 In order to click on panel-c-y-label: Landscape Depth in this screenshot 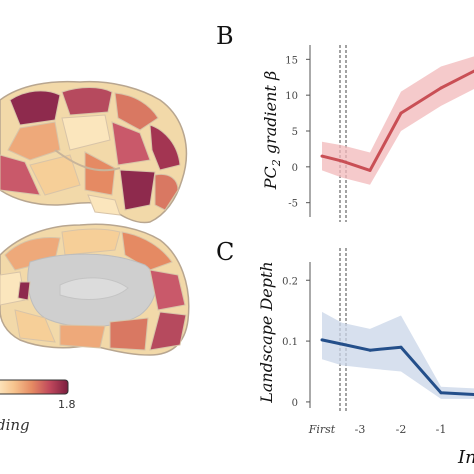, I will do `click(266, 332)`.